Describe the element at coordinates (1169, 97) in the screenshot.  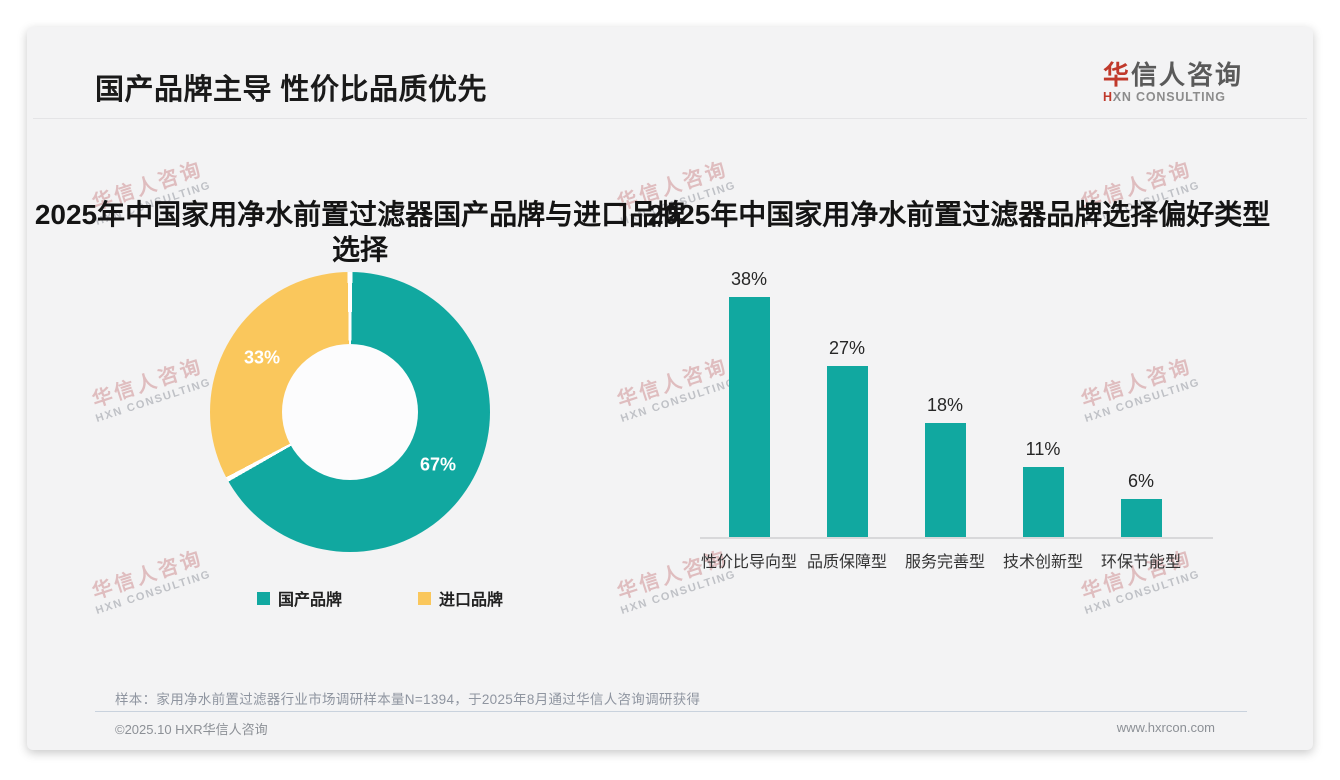
I see `brand-logo-en-rest: XN CONSULTING` at that location.